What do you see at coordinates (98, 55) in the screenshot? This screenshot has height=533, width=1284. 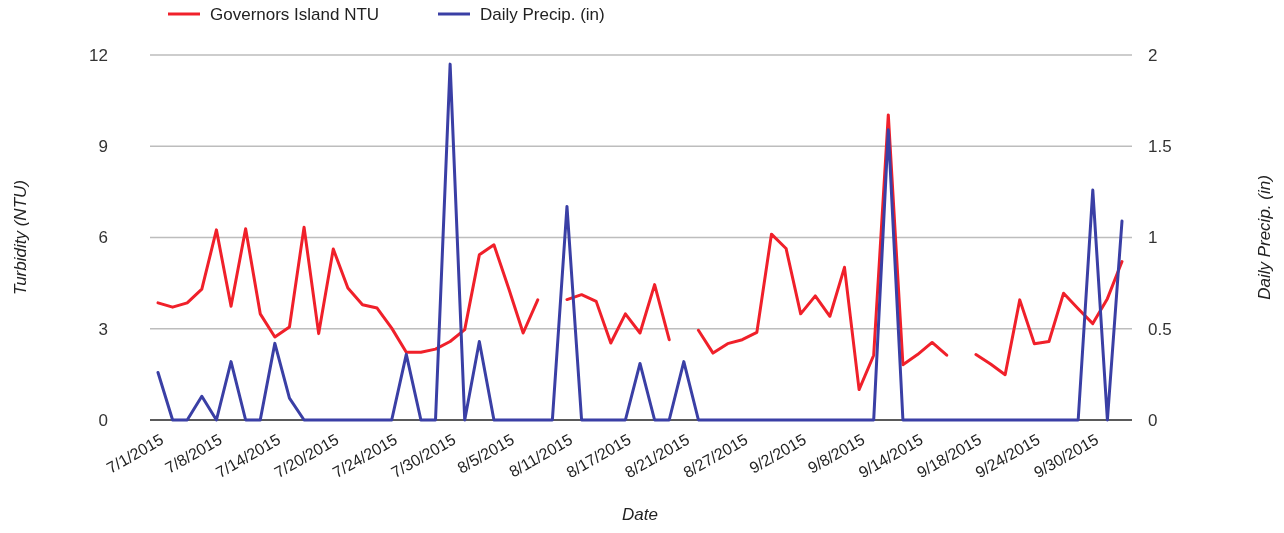 I see `y-tick-label: 12` at bounding box center [98, 55].